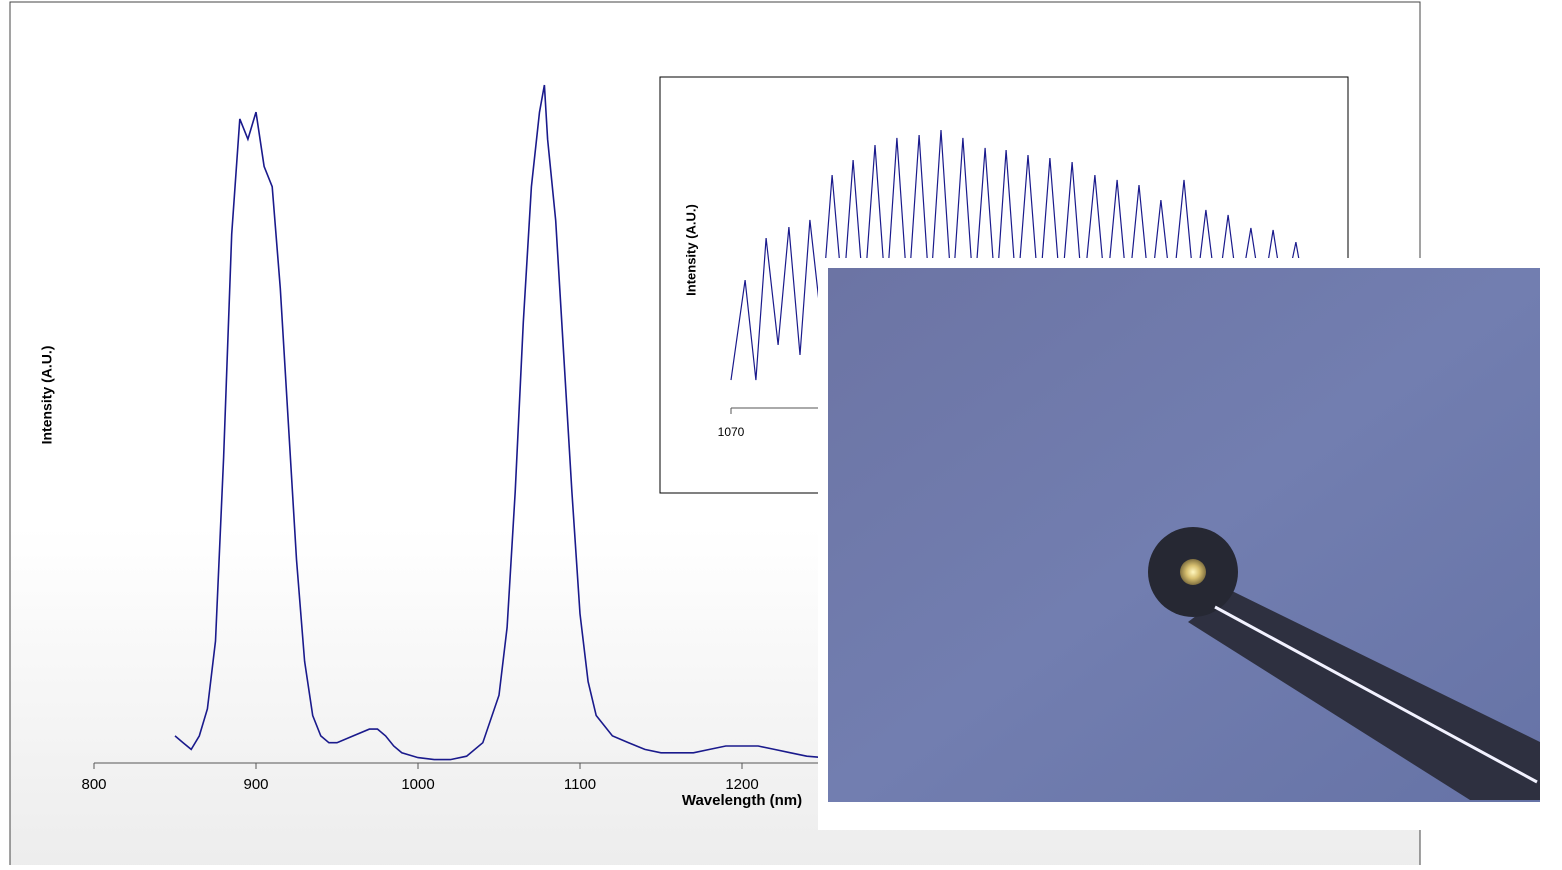 This screenshot has height=870, width=1562. I want to click on x-tick-label: 1070, so click(731, 432).